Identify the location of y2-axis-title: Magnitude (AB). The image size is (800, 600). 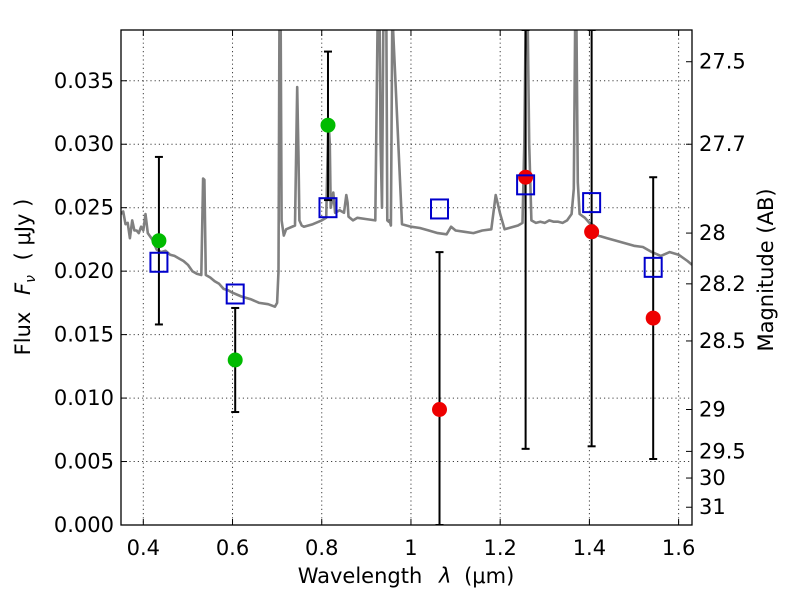
(766, 269).